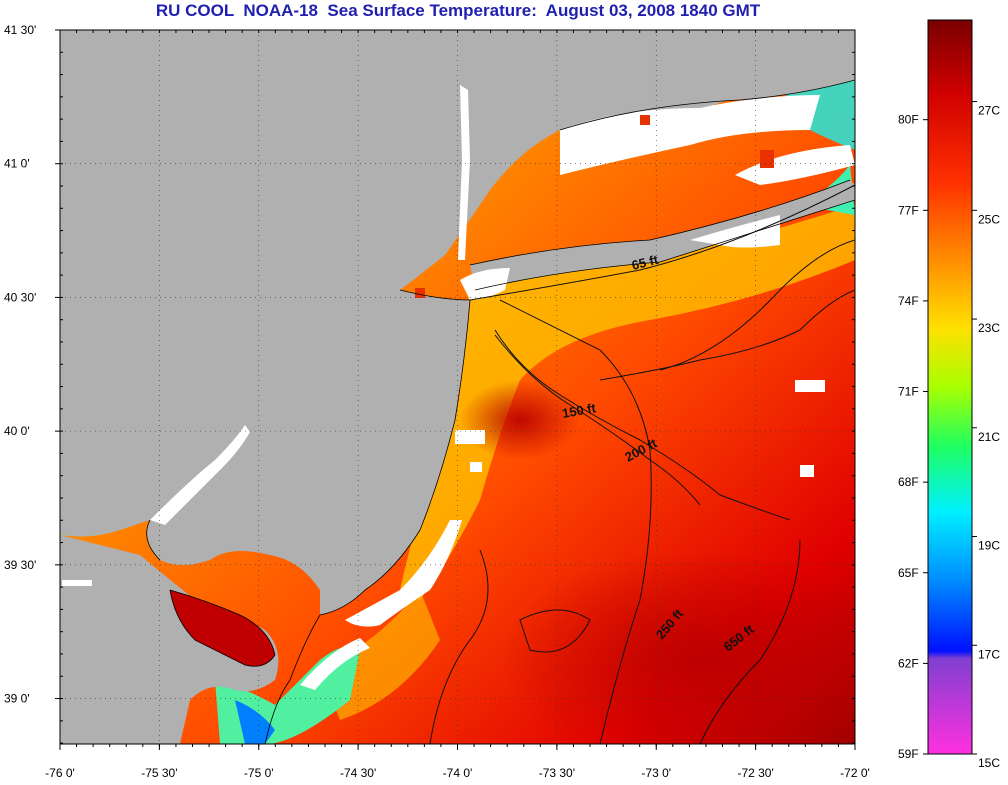 The height and width of the screenshot is (785, 1008). I want to click on contour-150ft, so click(642, 425).